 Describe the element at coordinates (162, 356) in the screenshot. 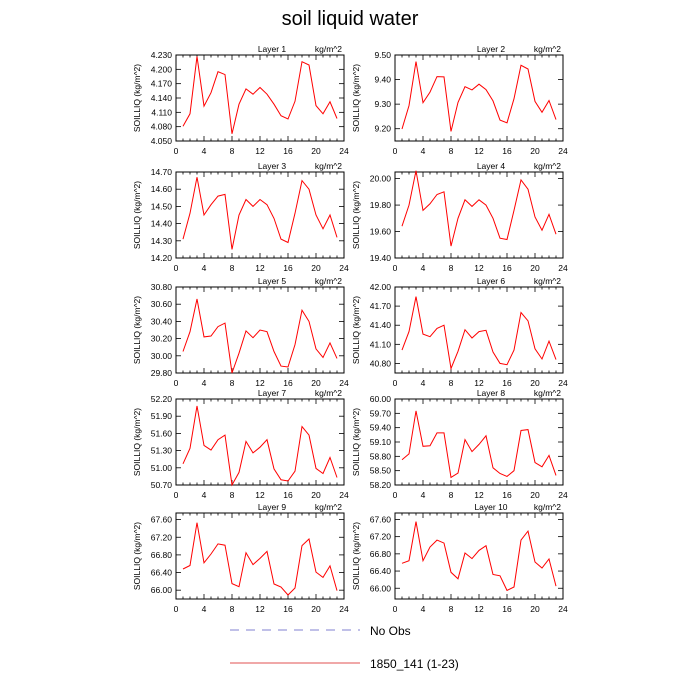

I see `y-tick-label: 30.00` at that location.